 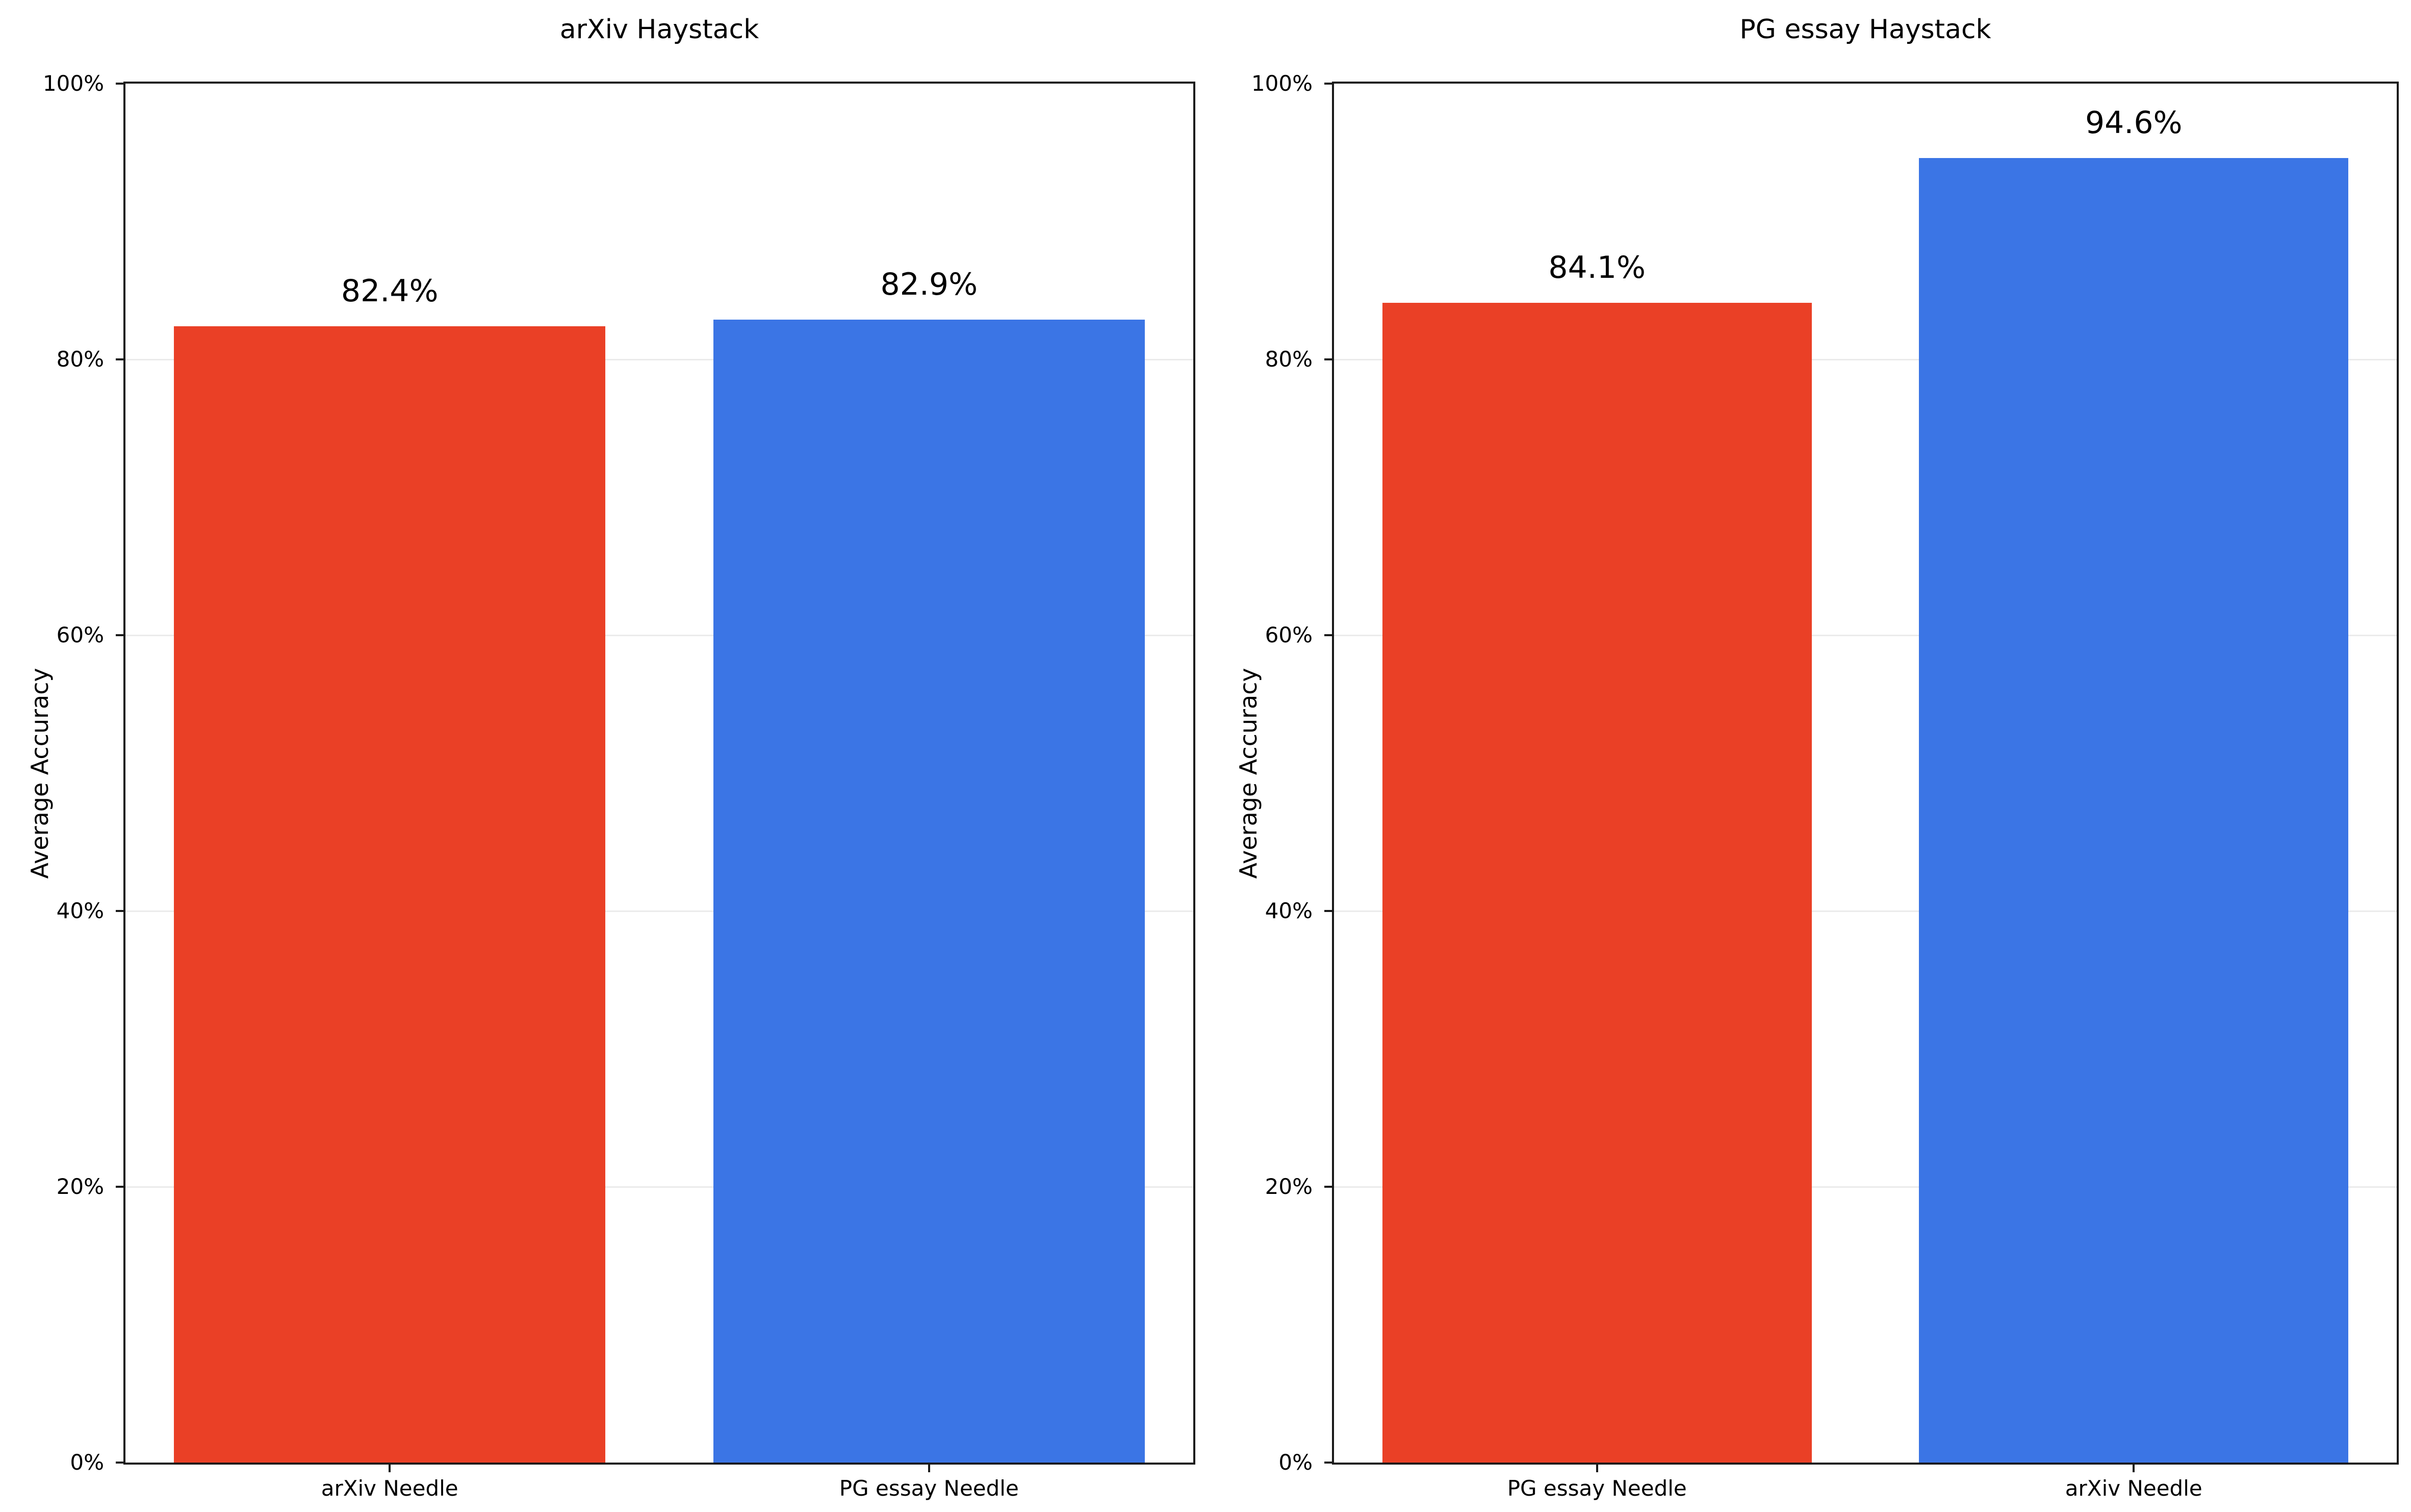 What do you see at coordinates (1597, 268) in the screenshot?
I see `bar-value-label: 84.1%` at bounding box center [1597, 268].